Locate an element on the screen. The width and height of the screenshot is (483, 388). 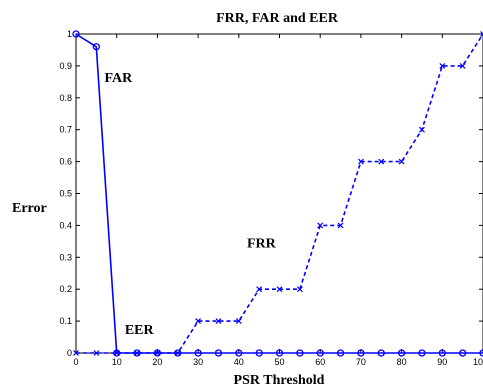
x-tick-label: 40 is located at coordinates (239, 362).